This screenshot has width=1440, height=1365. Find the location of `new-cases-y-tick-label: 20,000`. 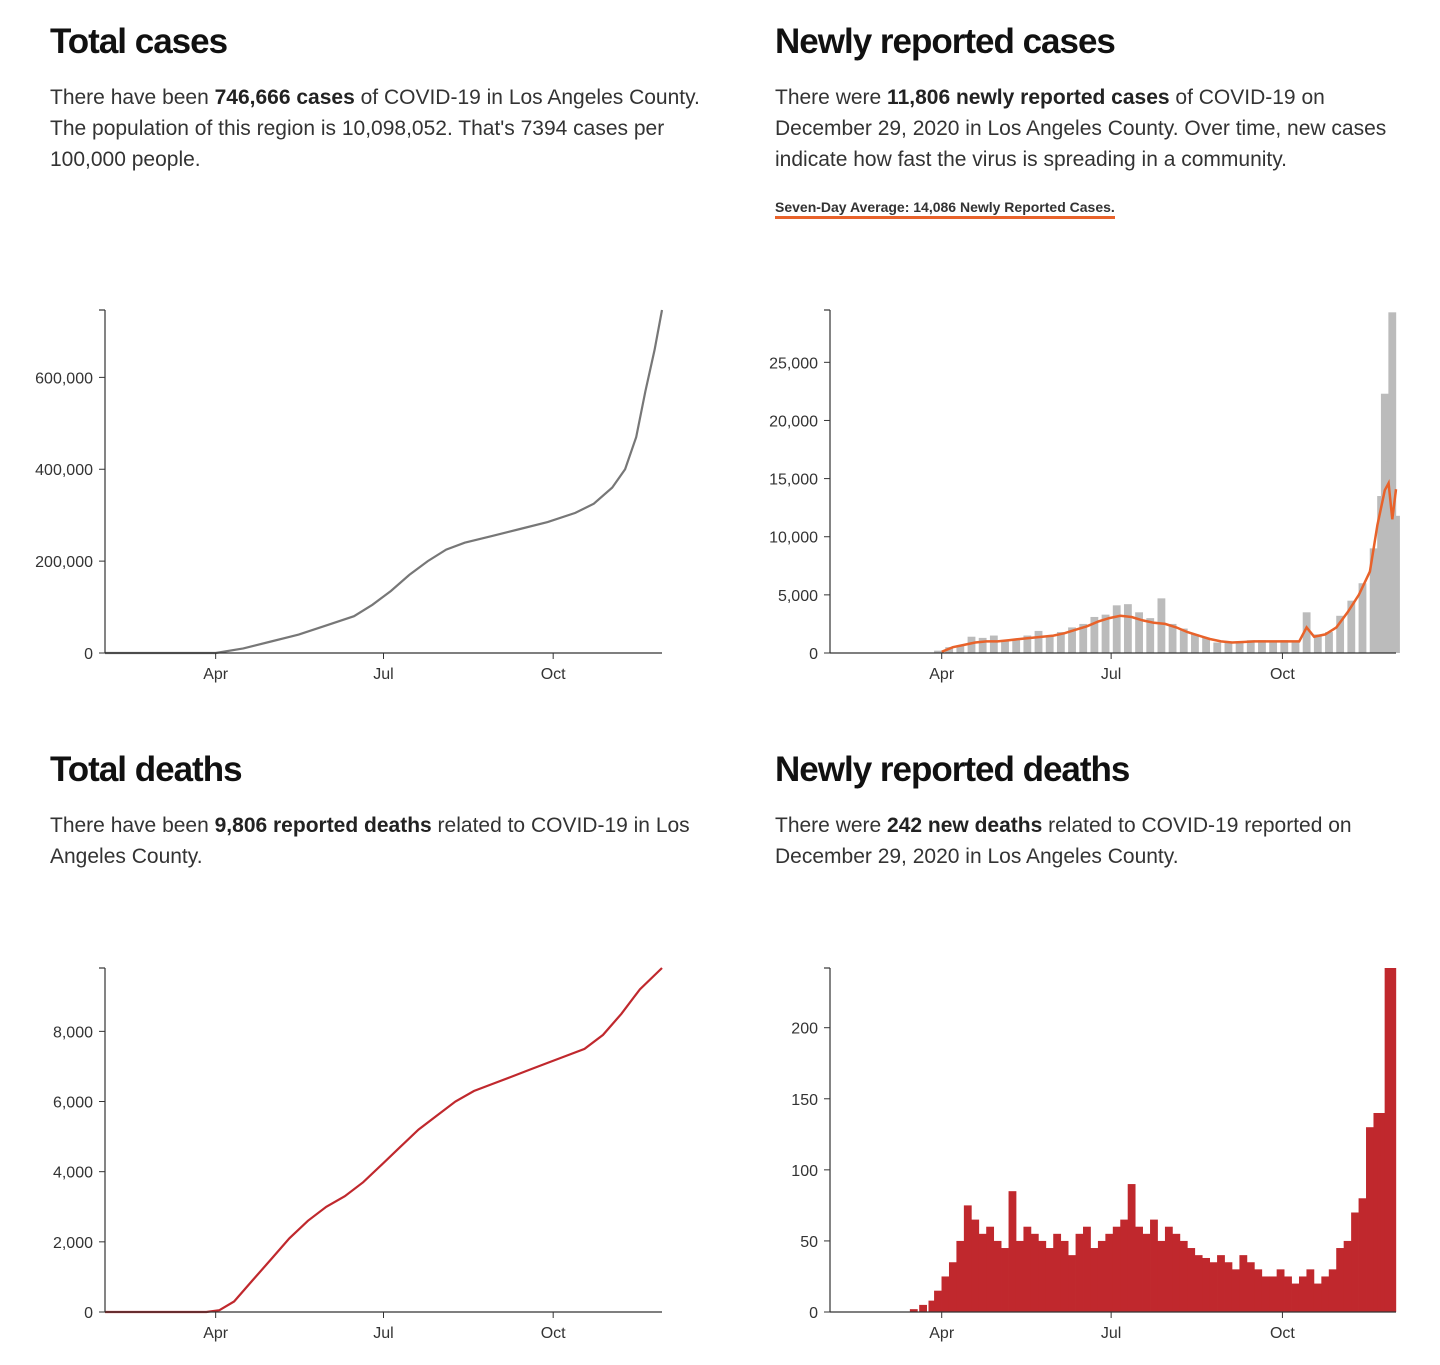

new-cases-y-tick-label: 20,000 is located at coordinates (793, 421).